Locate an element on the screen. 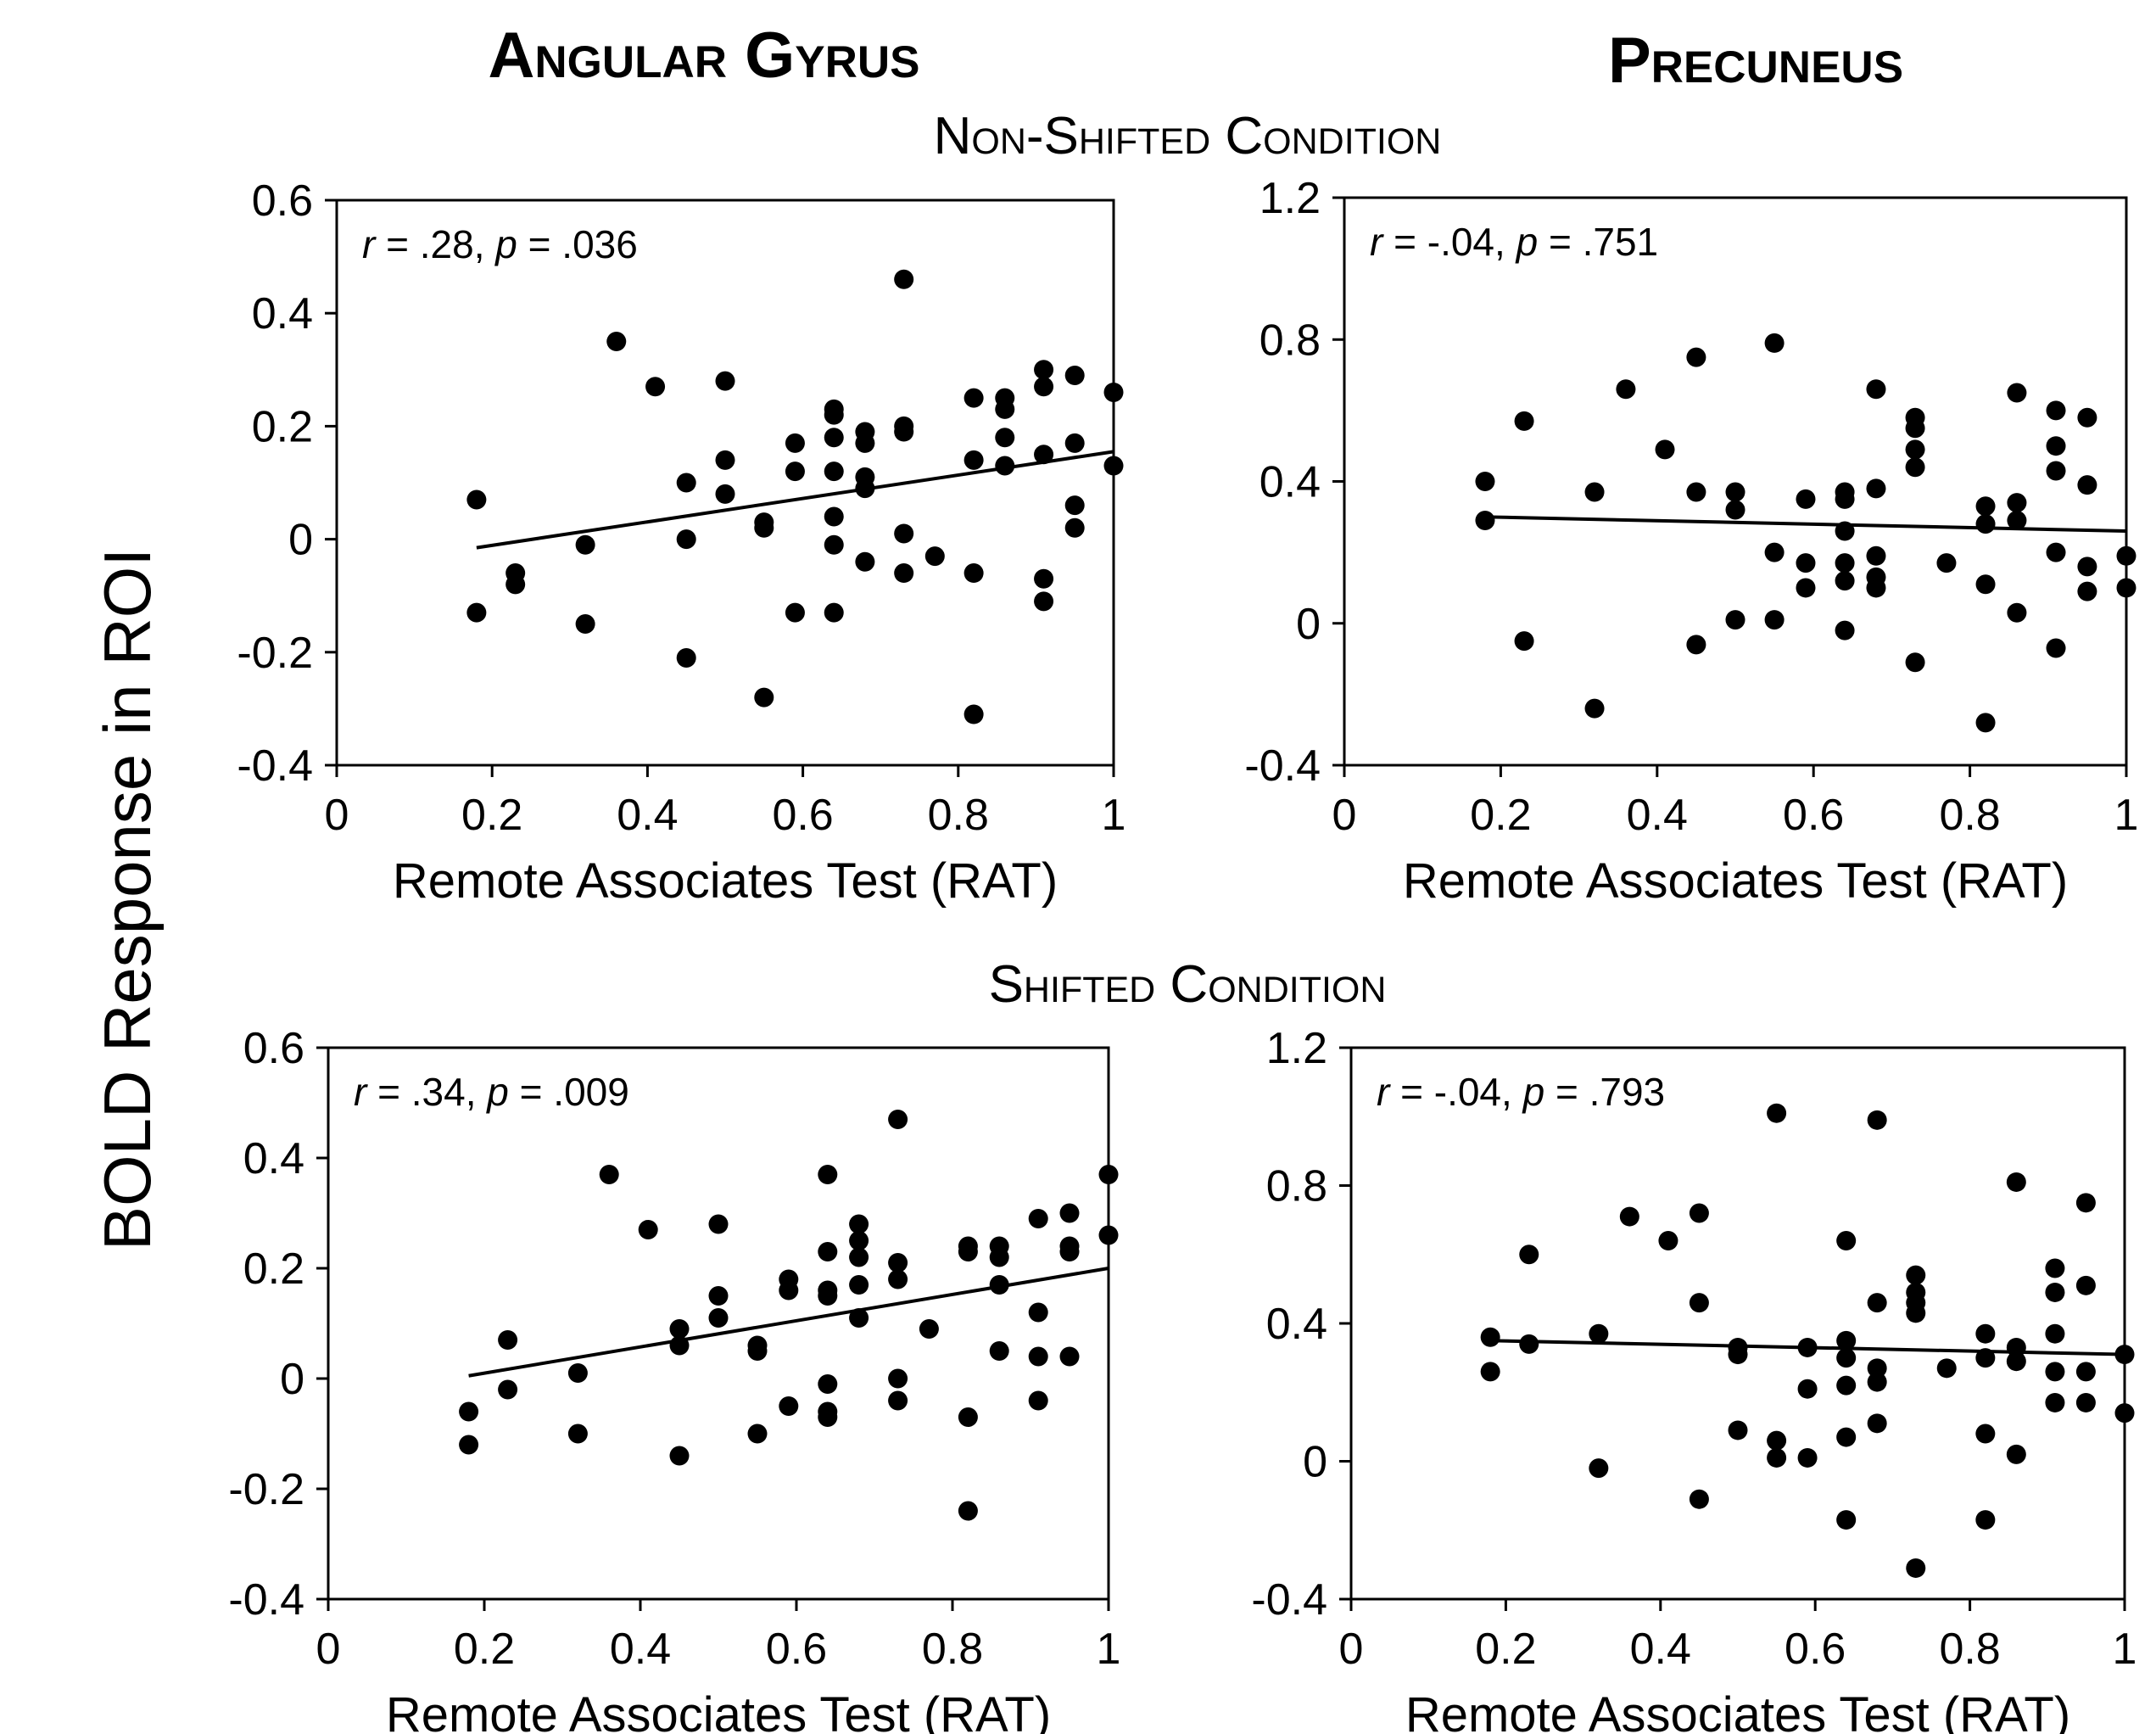 The width and height of the screenshot is (2156, 1734). annotation-p-value: = .009 is located at coordinates (569, 1092).